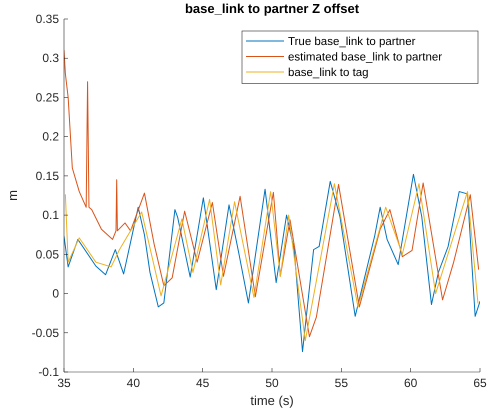 The image size is (495, 415). What do you see at coordinates (341, 383) in the screenshot?
I see `x-tick-label: 55` at bounding box center [341, 383].